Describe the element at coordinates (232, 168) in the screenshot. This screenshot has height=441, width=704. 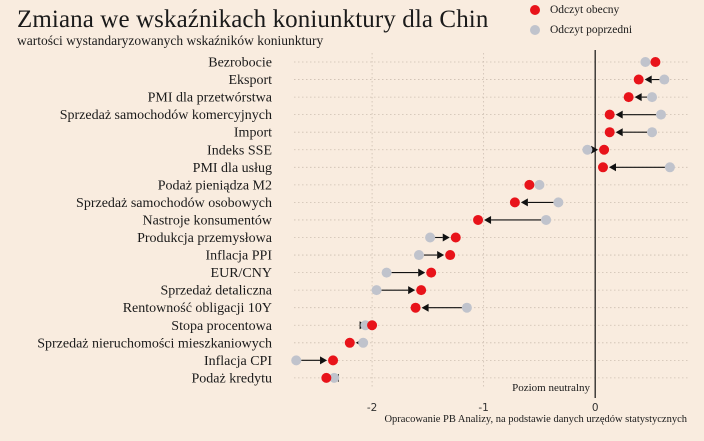
I see `category-label: PMI dla usług` at that location.